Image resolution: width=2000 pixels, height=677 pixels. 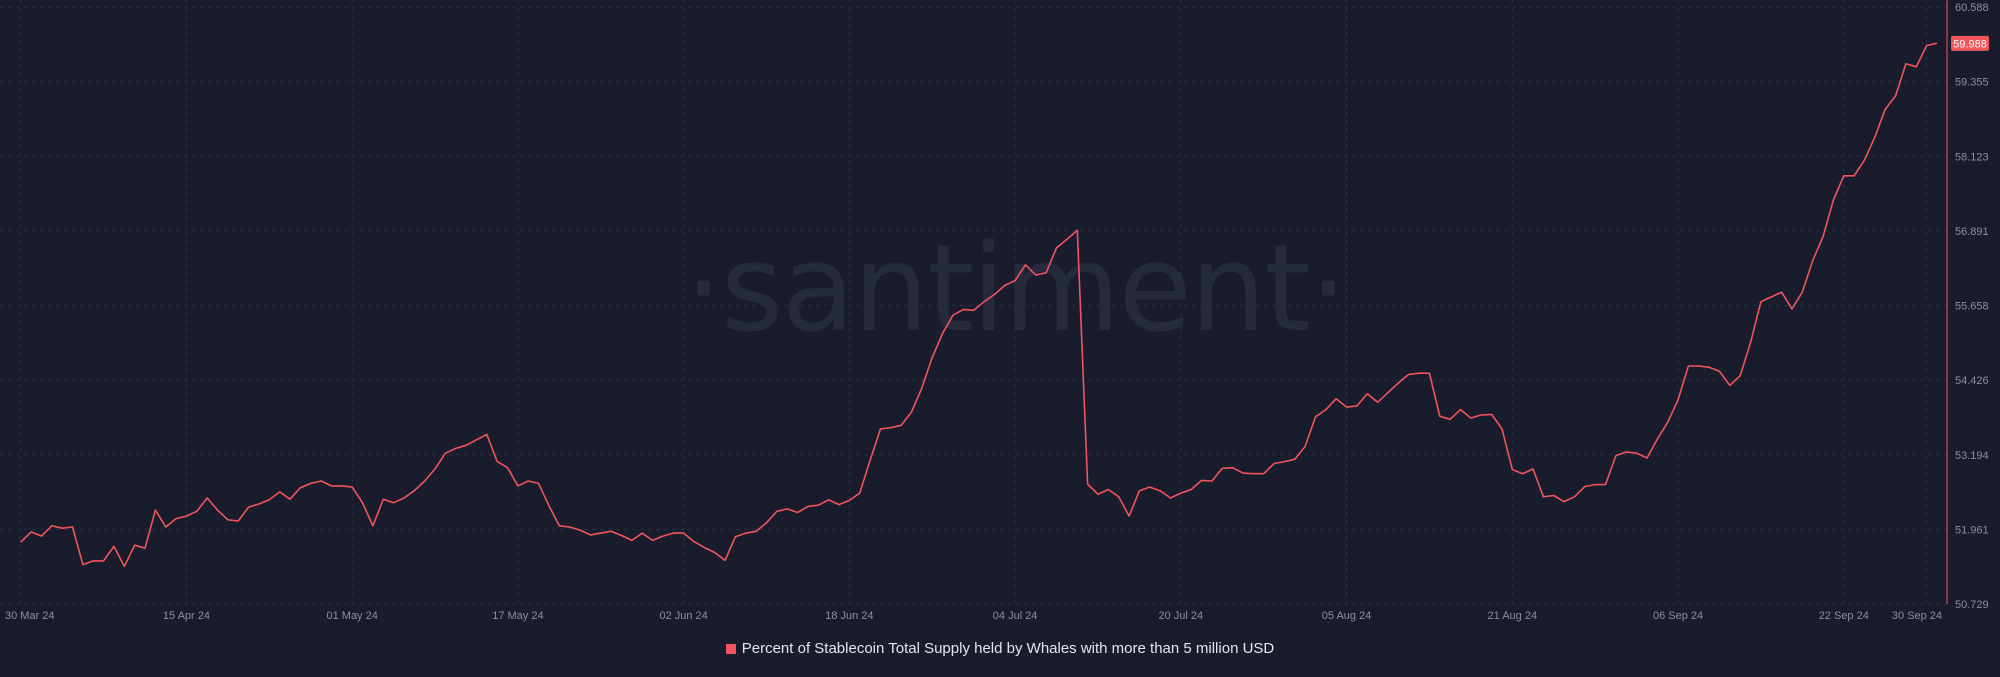 I want to click on y-tick-label: 54.426, so click(x=1972, y=381).